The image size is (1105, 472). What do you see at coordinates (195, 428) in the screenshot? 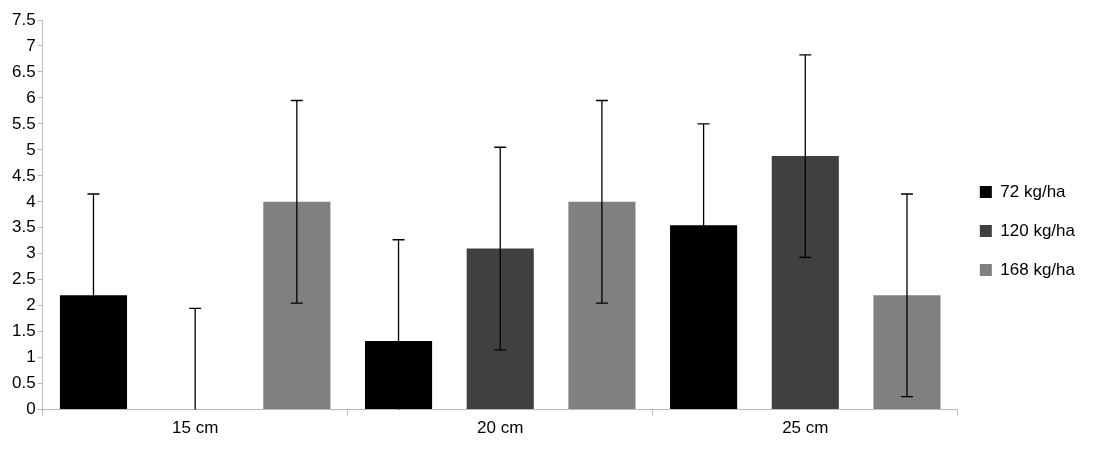
I see `x-tick-label: 15 cm` at bounding box center [195, 428].